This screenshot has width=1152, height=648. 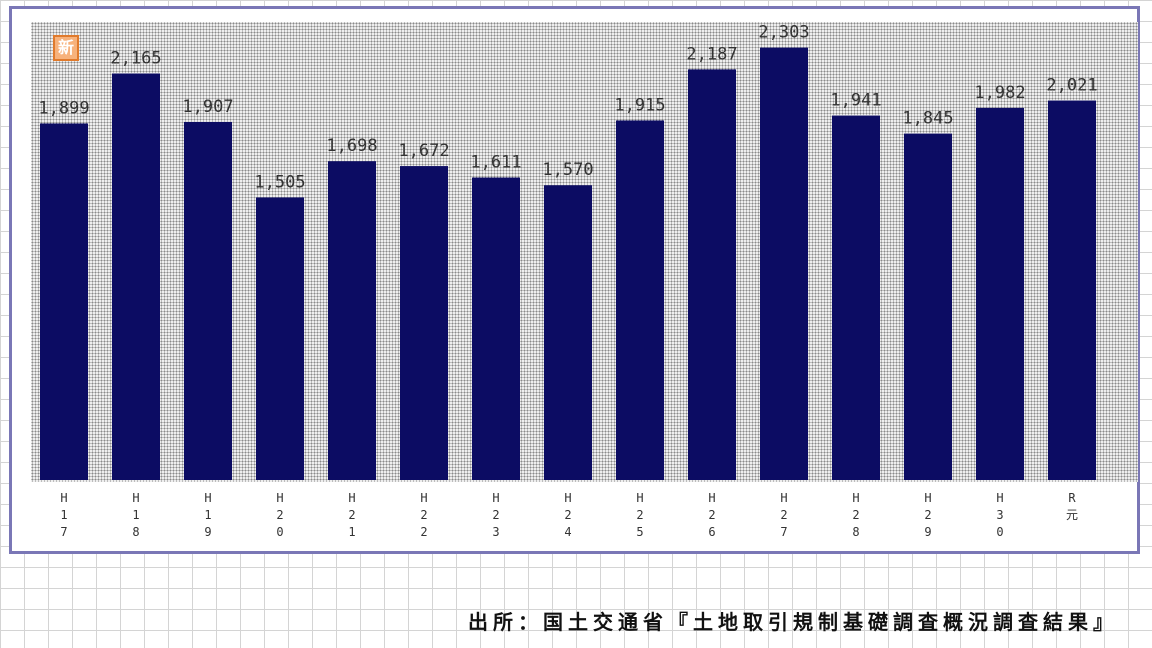 I want to click on new-badge-icon: 新, so click(x=66, y=48).